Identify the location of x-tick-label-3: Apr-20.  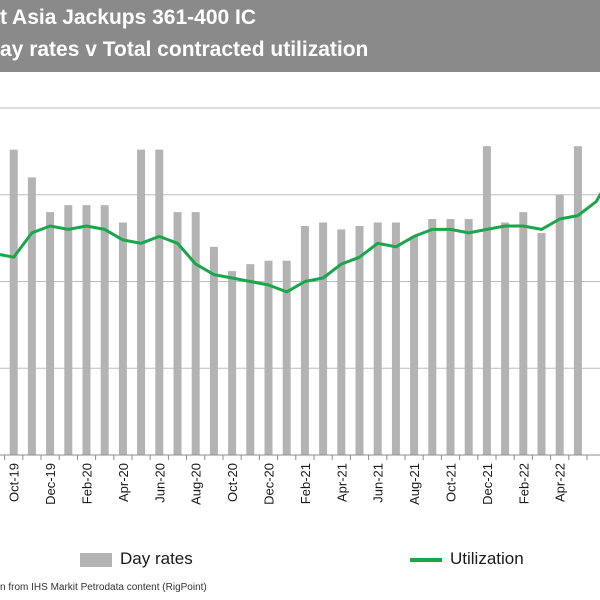
(123, 482).